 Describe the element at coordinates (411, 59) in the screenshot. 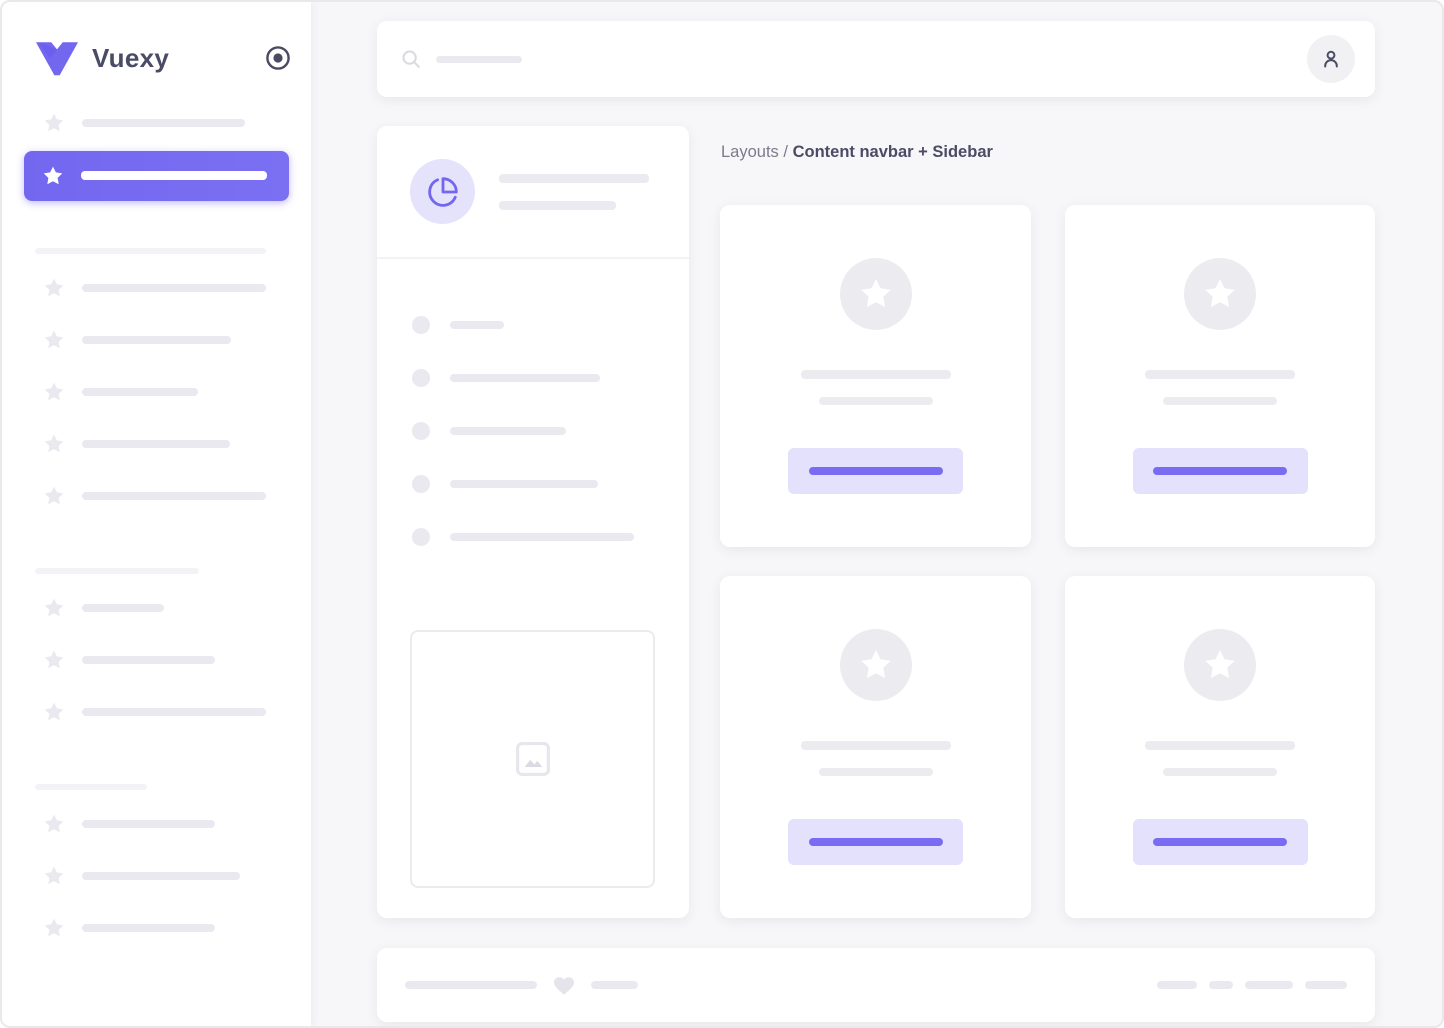

I see `search-icon` at that location.